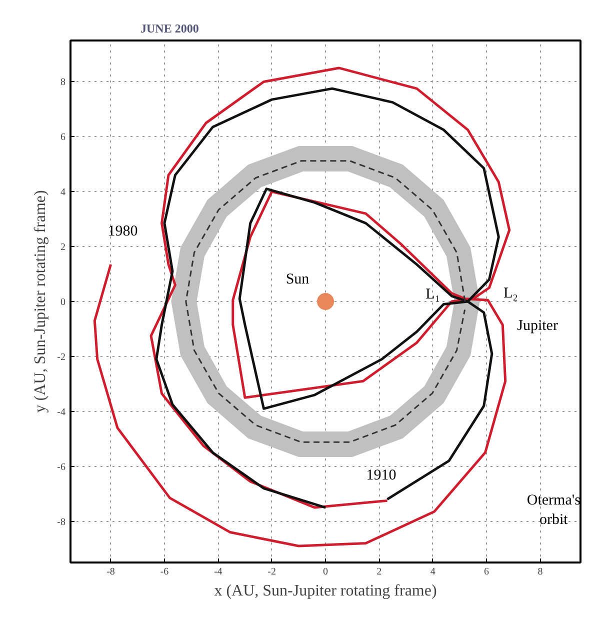 This screenshot has height=622, width=600. Describe the element at coordinates (272, 572) in the screenshot. I see `x-tick-label: -2` at that location.